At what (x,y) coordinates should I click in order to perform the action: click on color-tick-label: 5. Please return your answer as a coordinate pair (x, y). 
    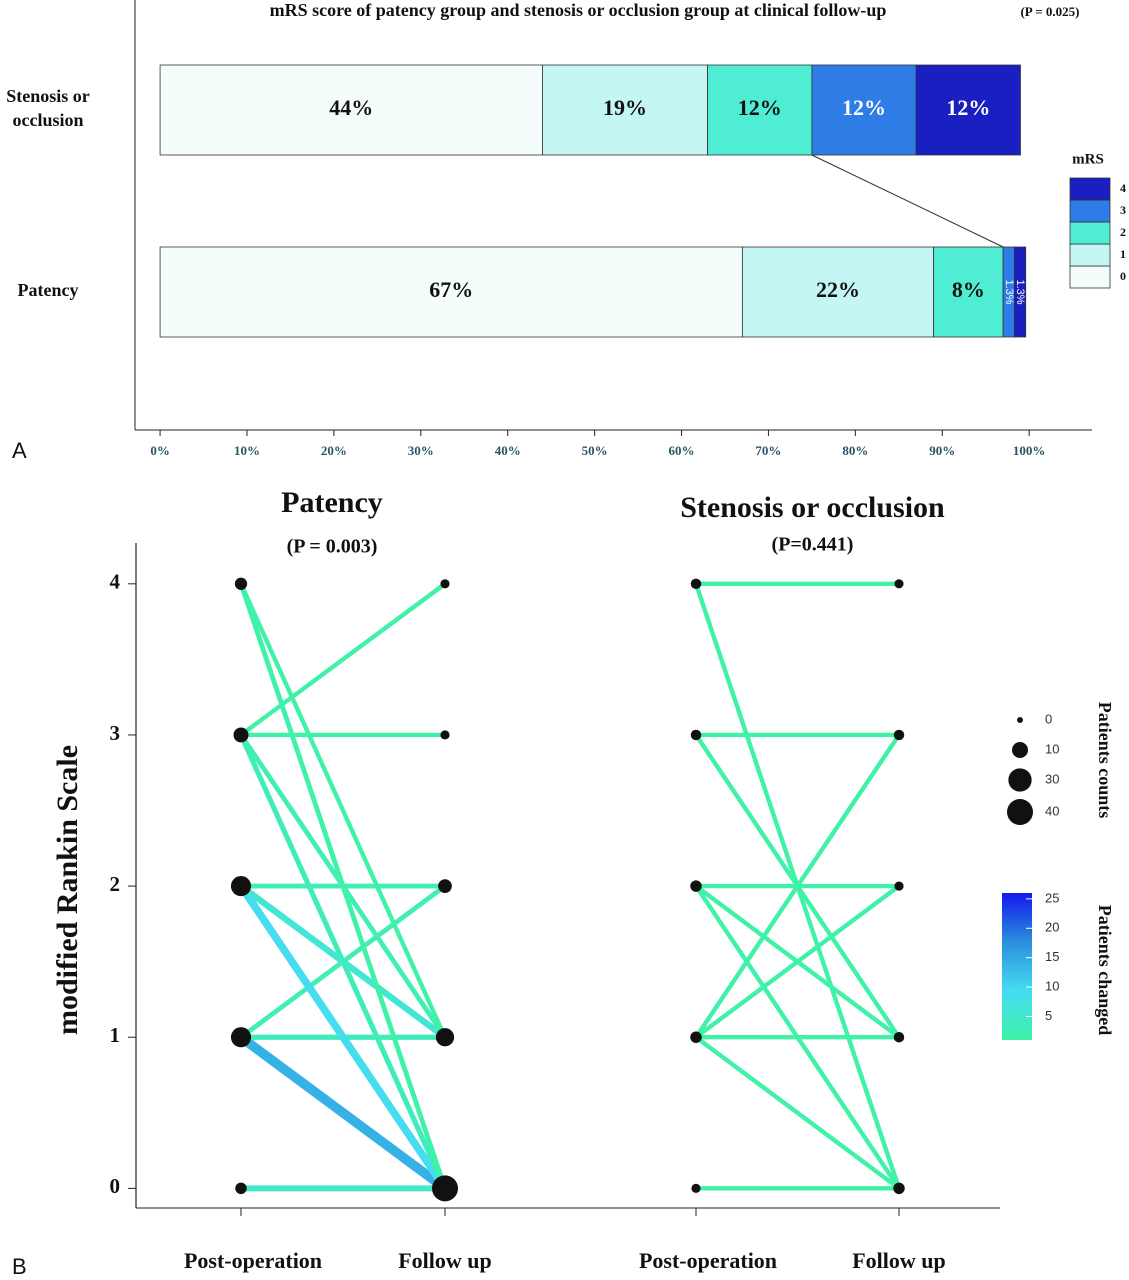
    Looking at the image, I should click on (1048, 1015).